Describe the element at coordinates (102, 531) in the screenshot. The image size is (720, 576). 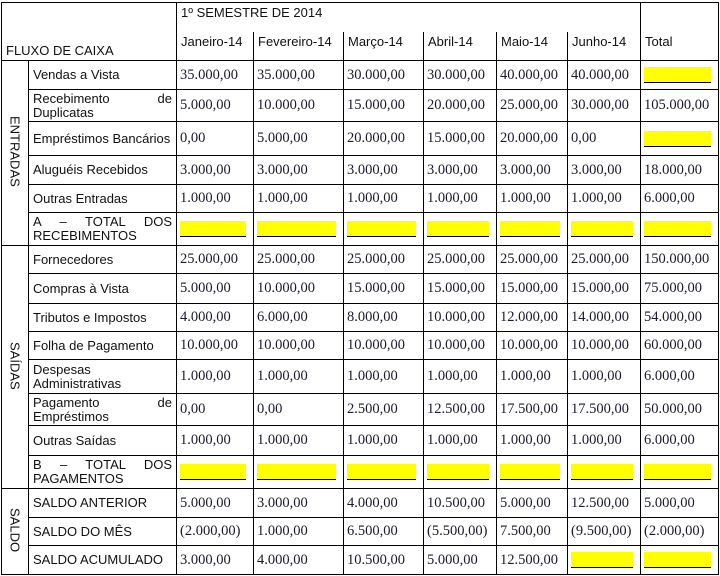
I see `row-label: SALDO DO MÊS` at that location.